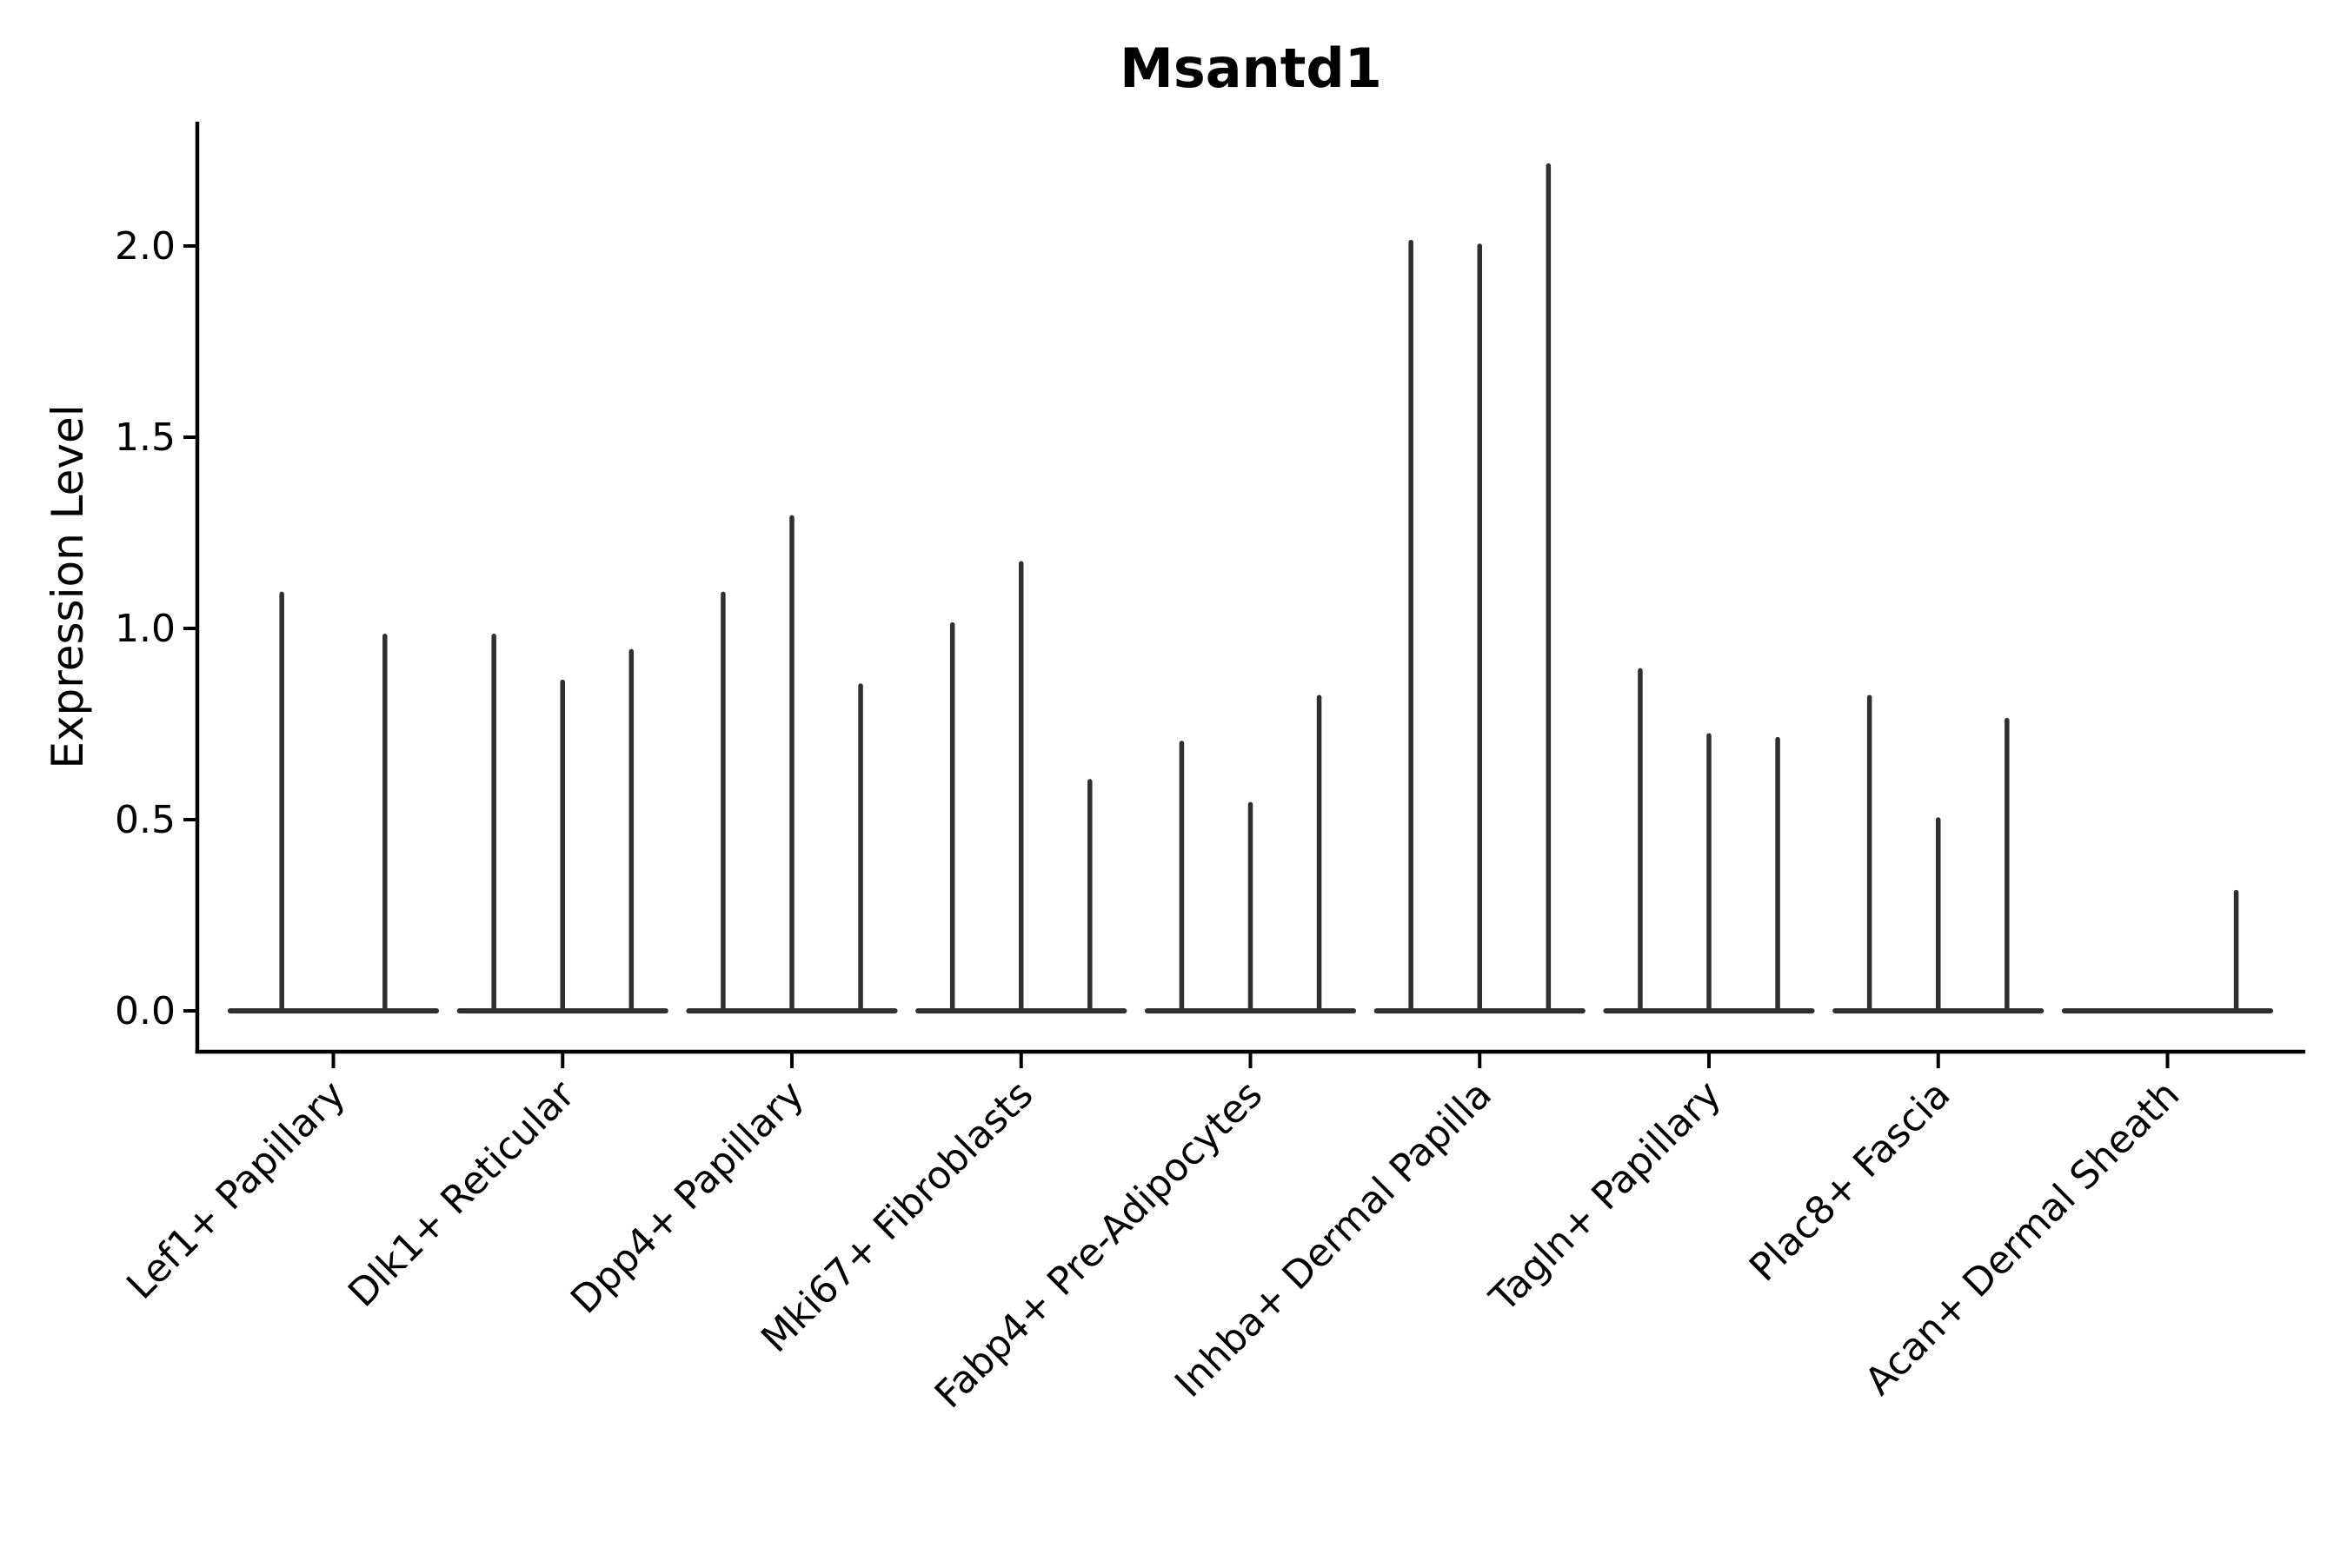 The width and height of the screenshot is (2347, 1568). I want to click on y-tick-label: 2.0, so click(145, 246).